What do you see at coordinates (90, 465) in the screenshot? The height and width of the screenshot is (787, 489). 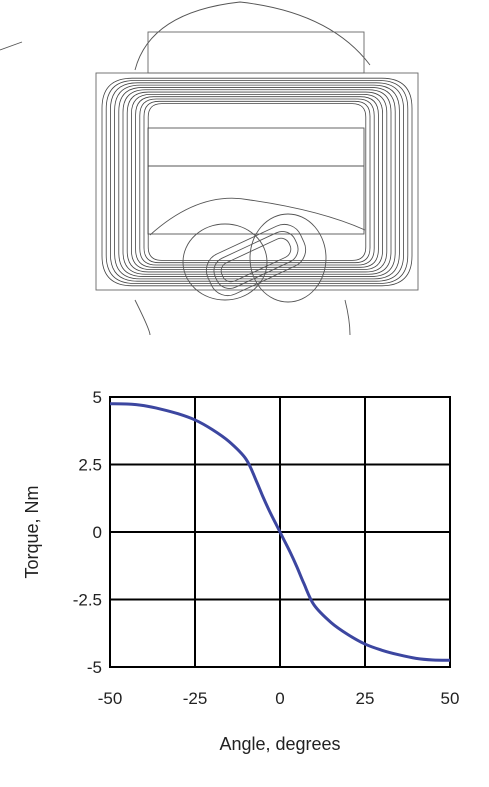 I see `y-tick-label: 2.5` at bounding box center [90, 465].